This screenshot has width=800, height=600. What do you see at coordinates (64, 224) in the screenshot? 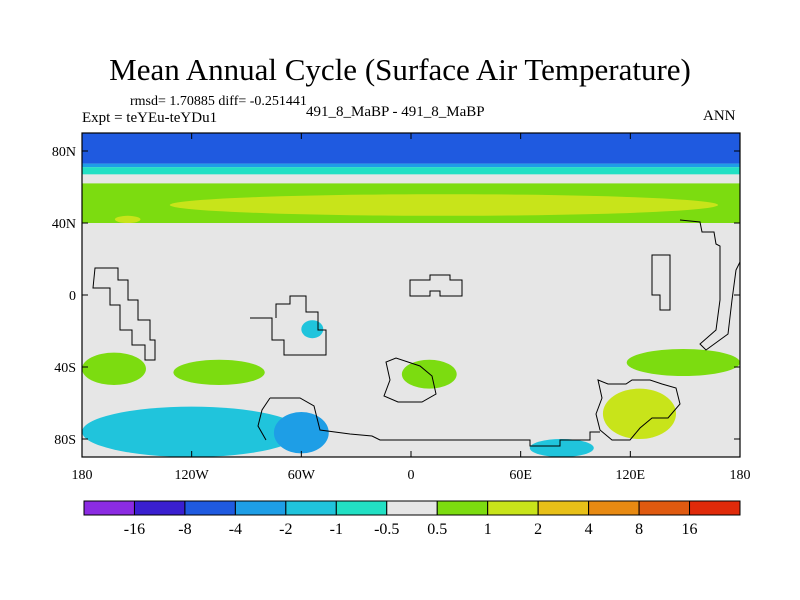
I see `y-tick-label: 40N` at bounding box center [64, 224].